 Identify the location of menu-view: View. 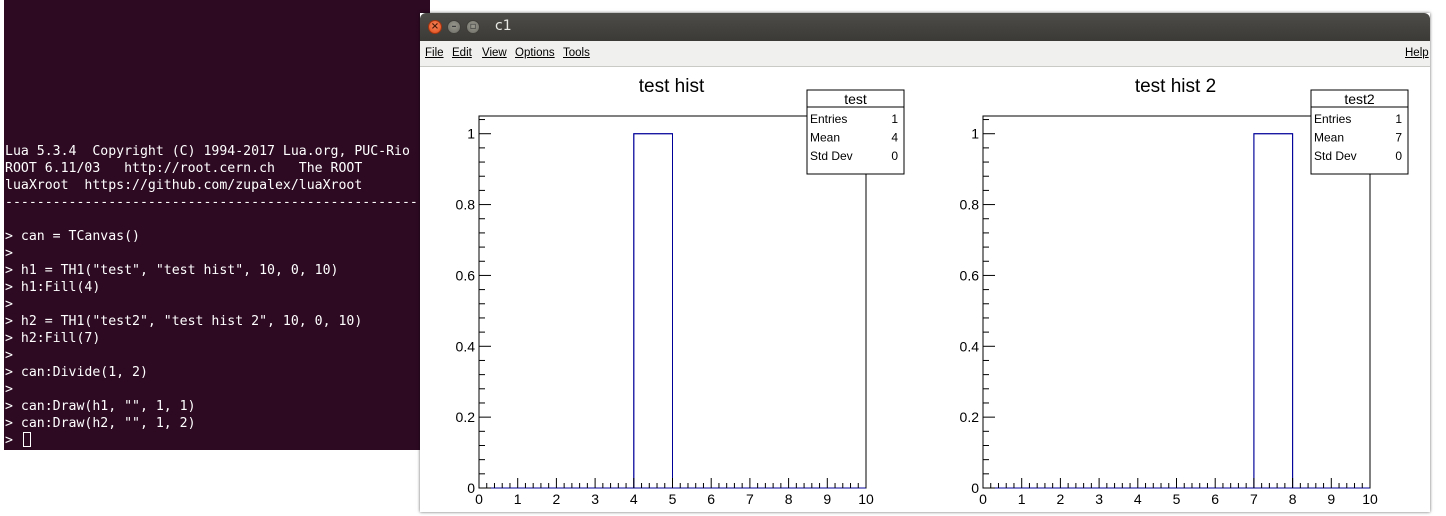
(494, 53).